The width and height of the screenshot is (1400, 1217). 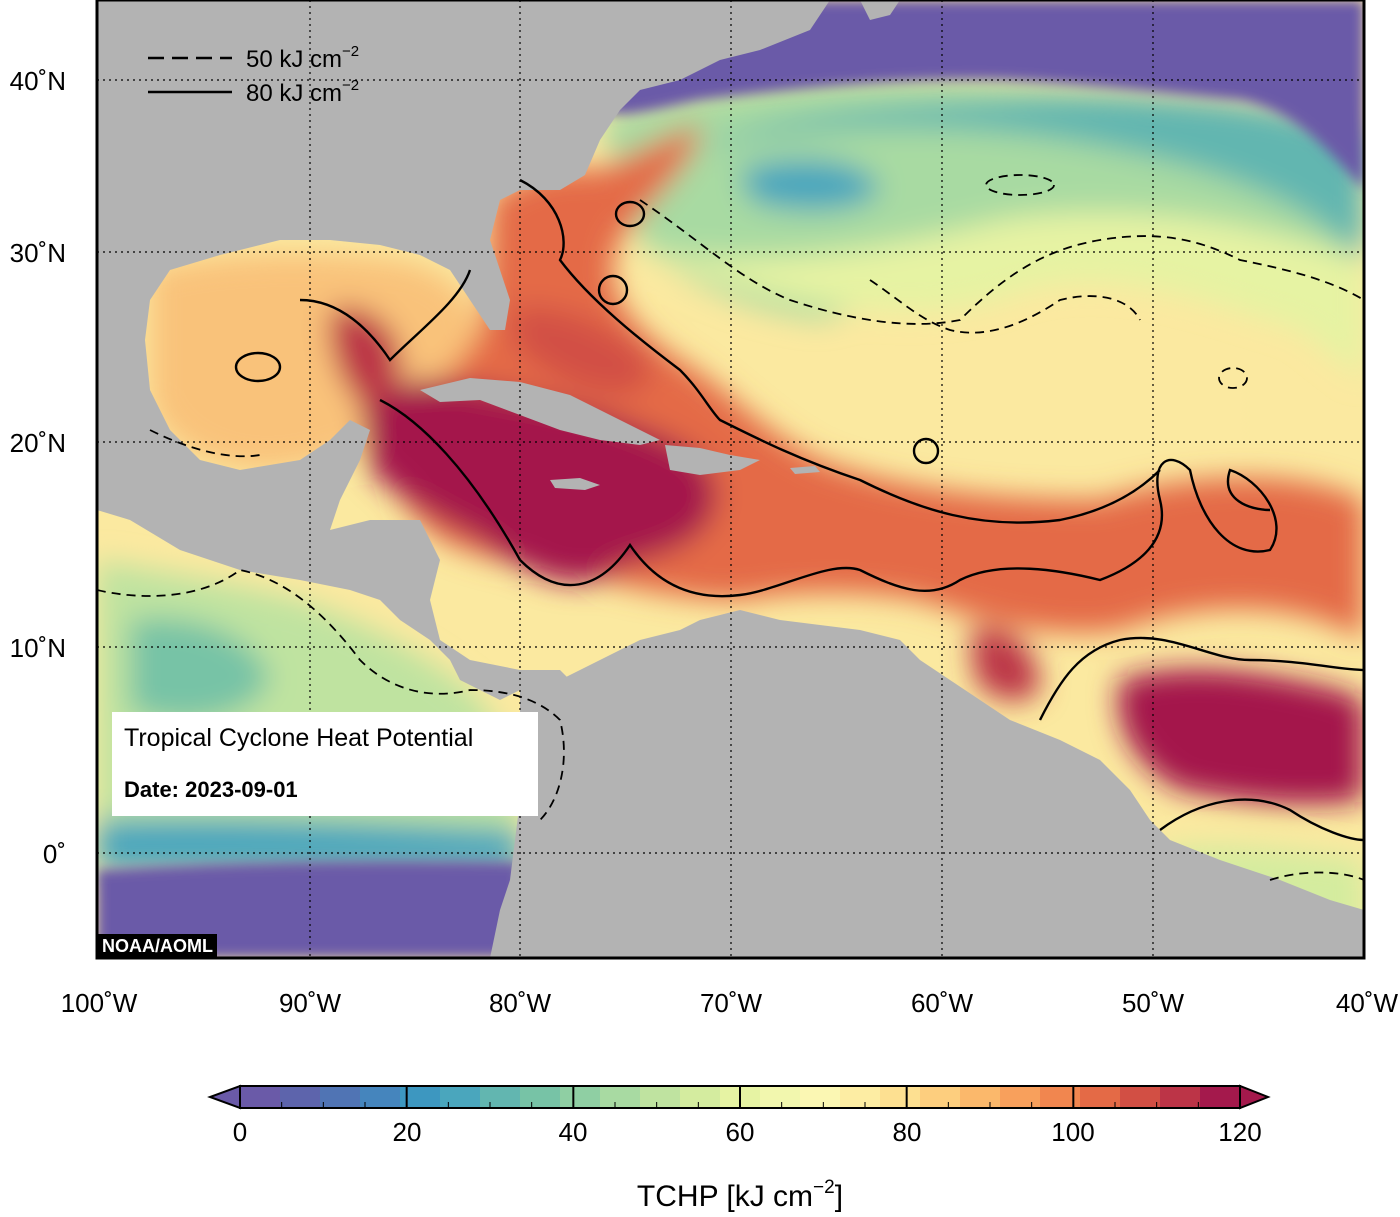 I want to click on colorbar-label: 20, so click(x=407, y=1132).